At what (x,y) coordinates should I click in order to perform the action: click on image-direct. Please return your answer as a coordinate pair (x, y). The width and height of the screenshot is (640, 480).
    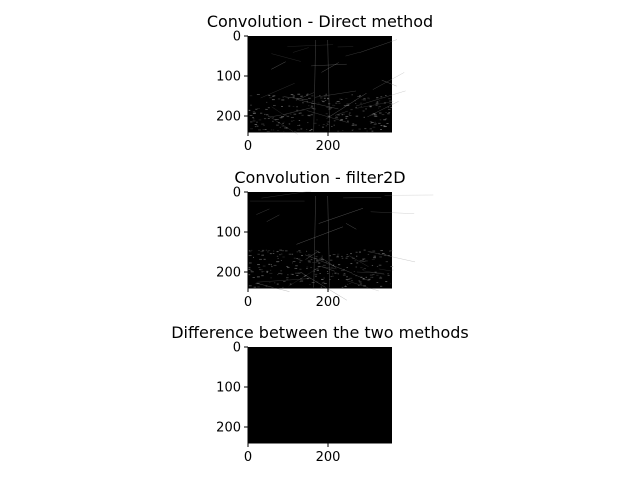
    Looking at the image, I should click on (320, 84).